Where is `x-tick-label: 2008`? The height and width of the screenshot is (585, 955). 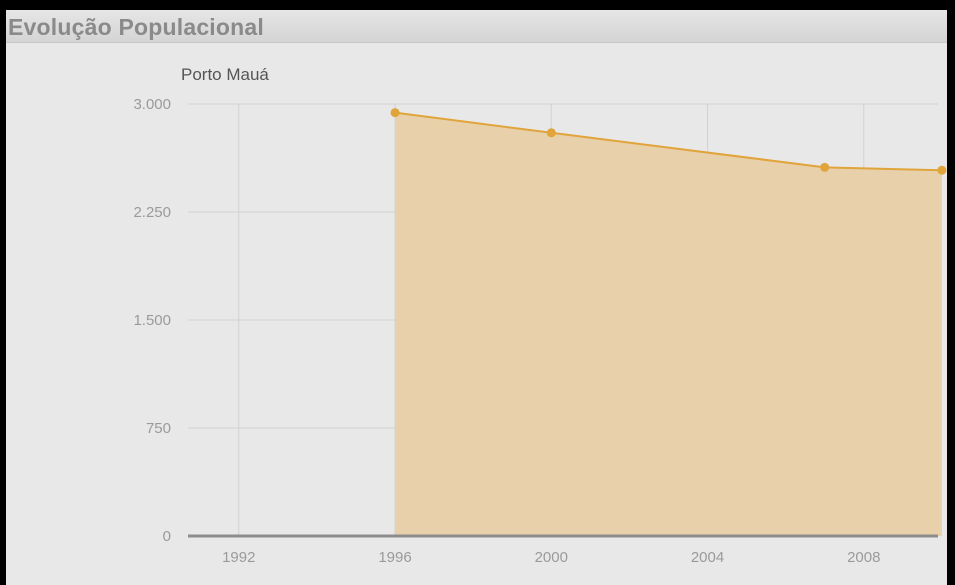
x-tick-label: 2008 is located at coordinates (863, 557).